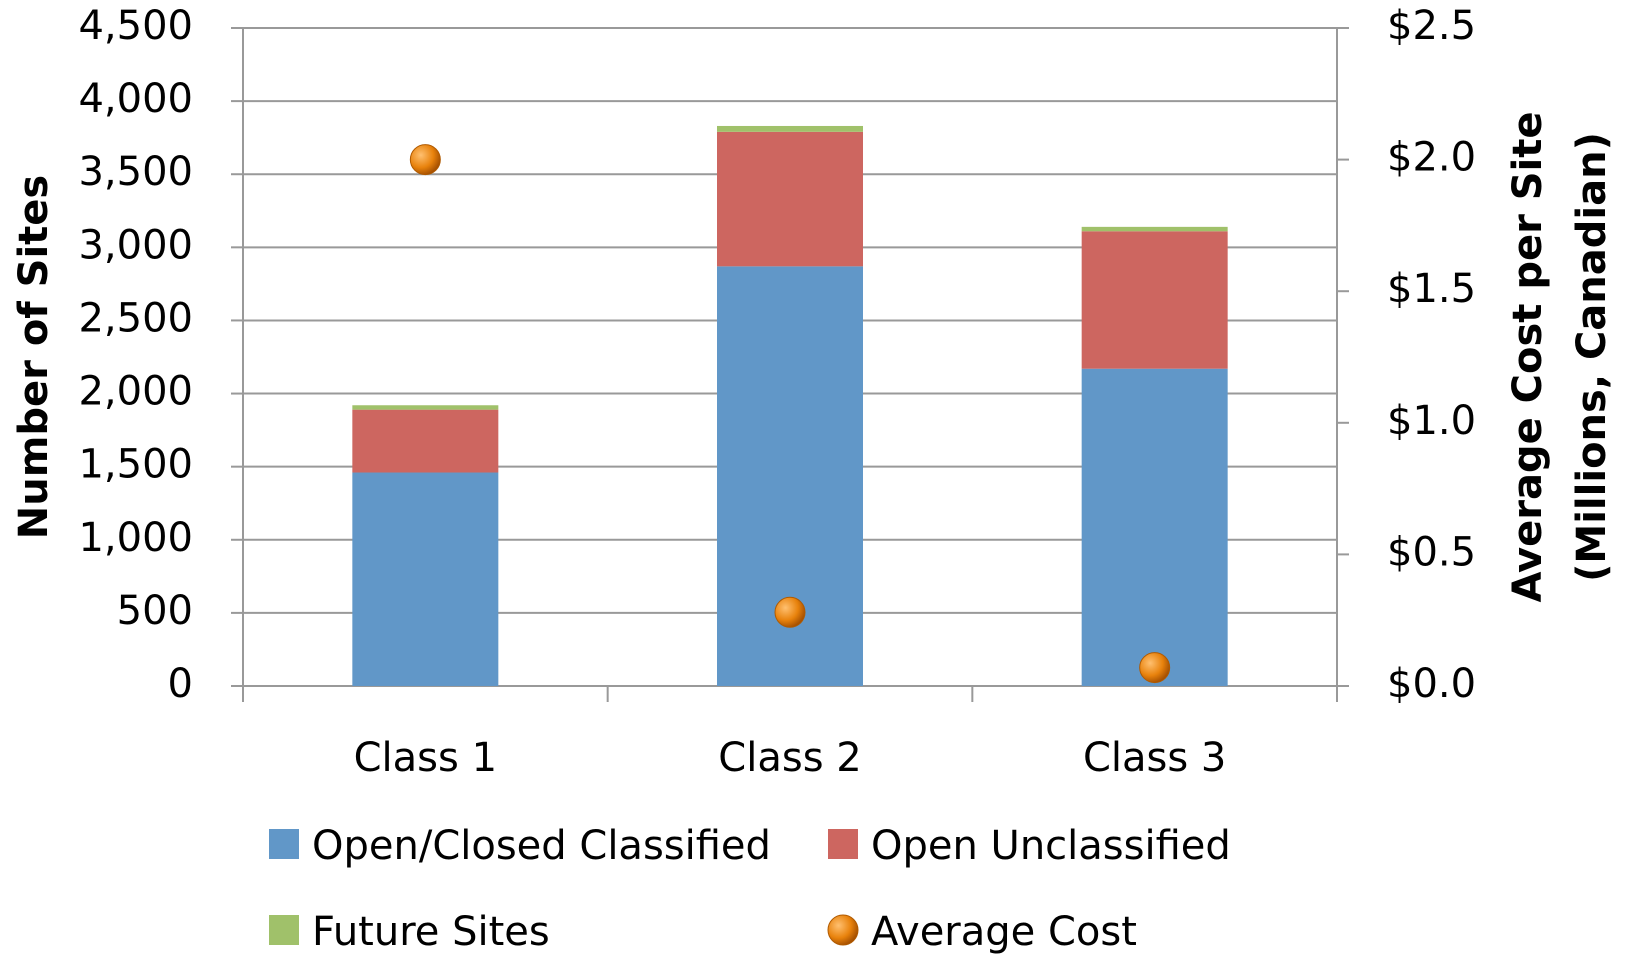 The width and height of the screenshot is (1626, 962). Describe the element at coordinates (1431, 684) in the screenshot. I see `y2-tick-label: $0.0` at that location.